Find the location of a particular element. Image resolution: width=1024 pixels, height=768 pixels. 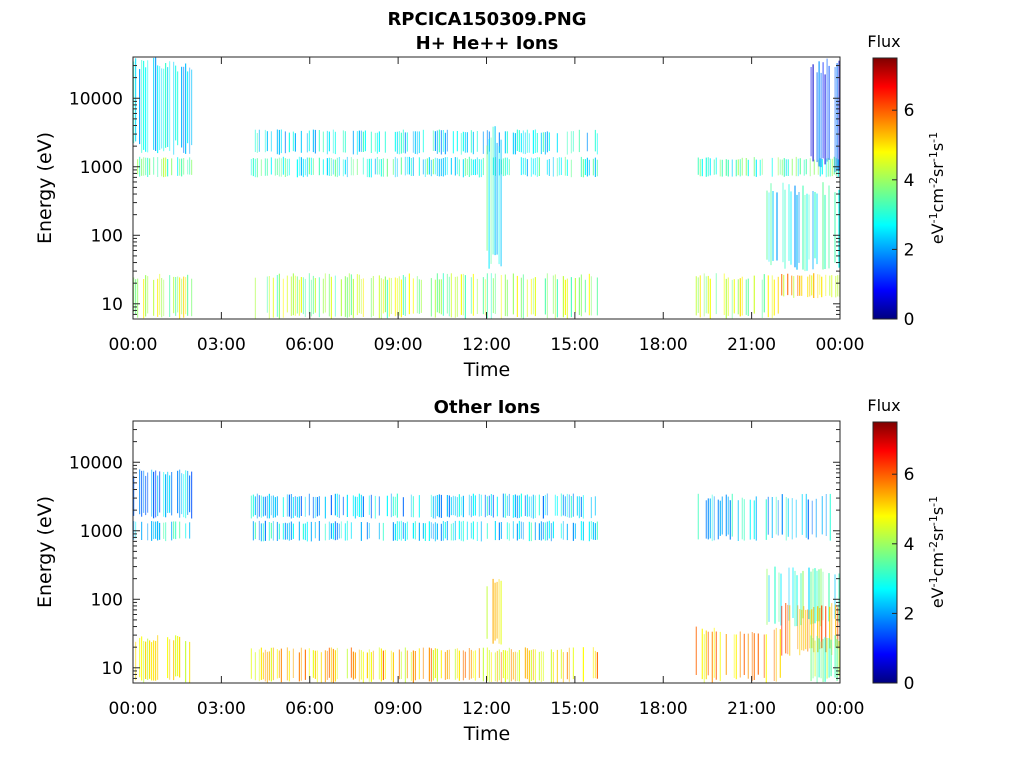

panel-top-title: H+ He++ Ions is located at coordinates (487, 43).